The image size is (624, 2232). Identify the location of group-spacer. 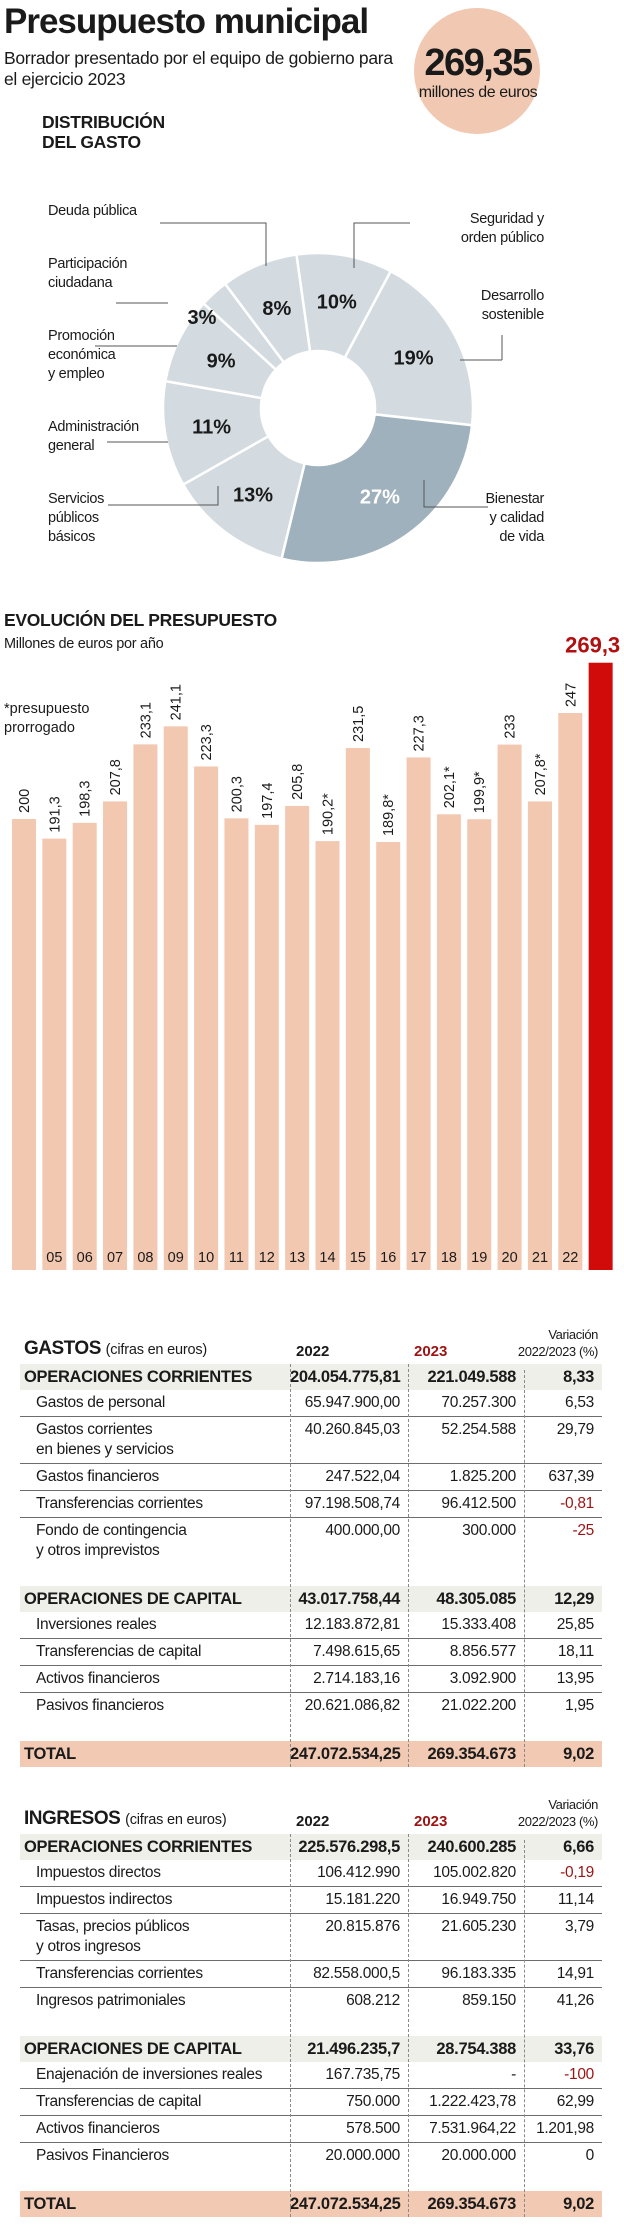
(311, 2025).